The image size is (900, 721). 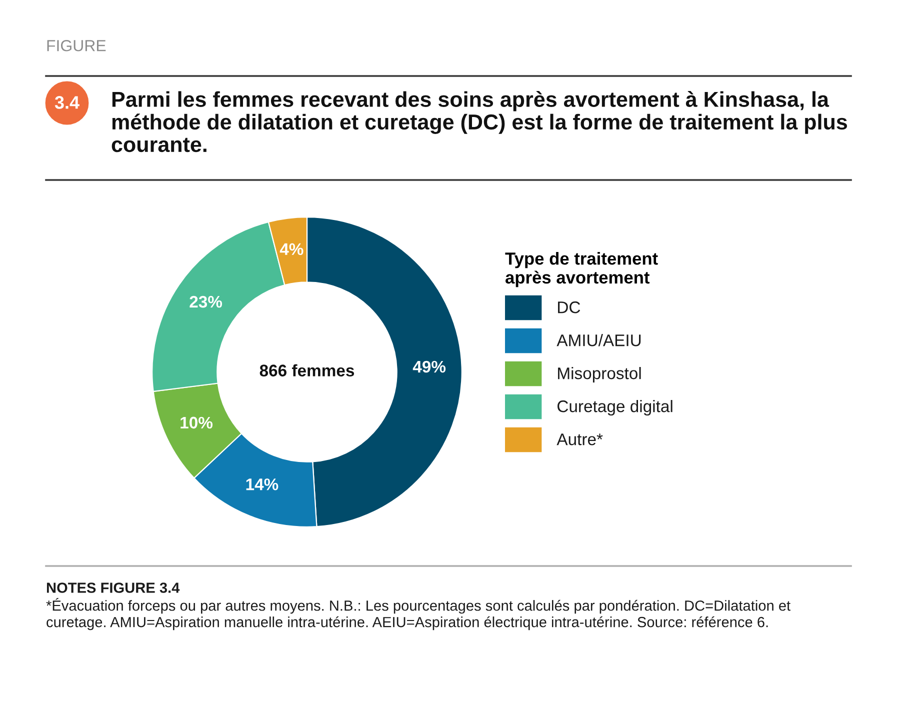 I want to click on data-label: 4%, so click(x=292, y=249).